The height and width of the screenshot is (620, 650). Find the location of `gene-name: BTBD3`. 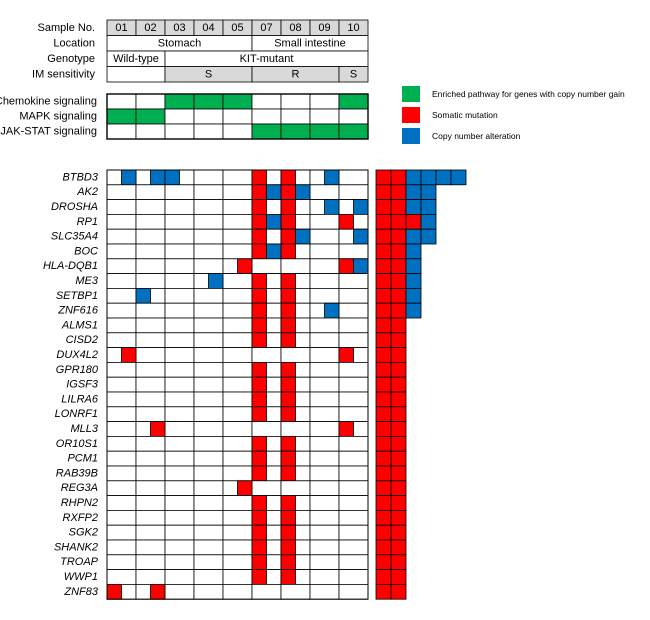

gene-name: BTBD3 is located at coordinates (81, 177).